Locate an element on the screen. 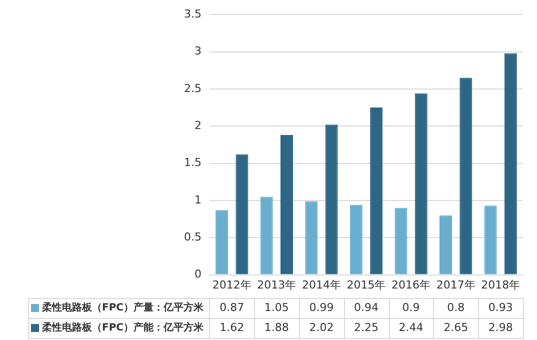  y-tick-label: 0 is located at coordinates (198, 274).